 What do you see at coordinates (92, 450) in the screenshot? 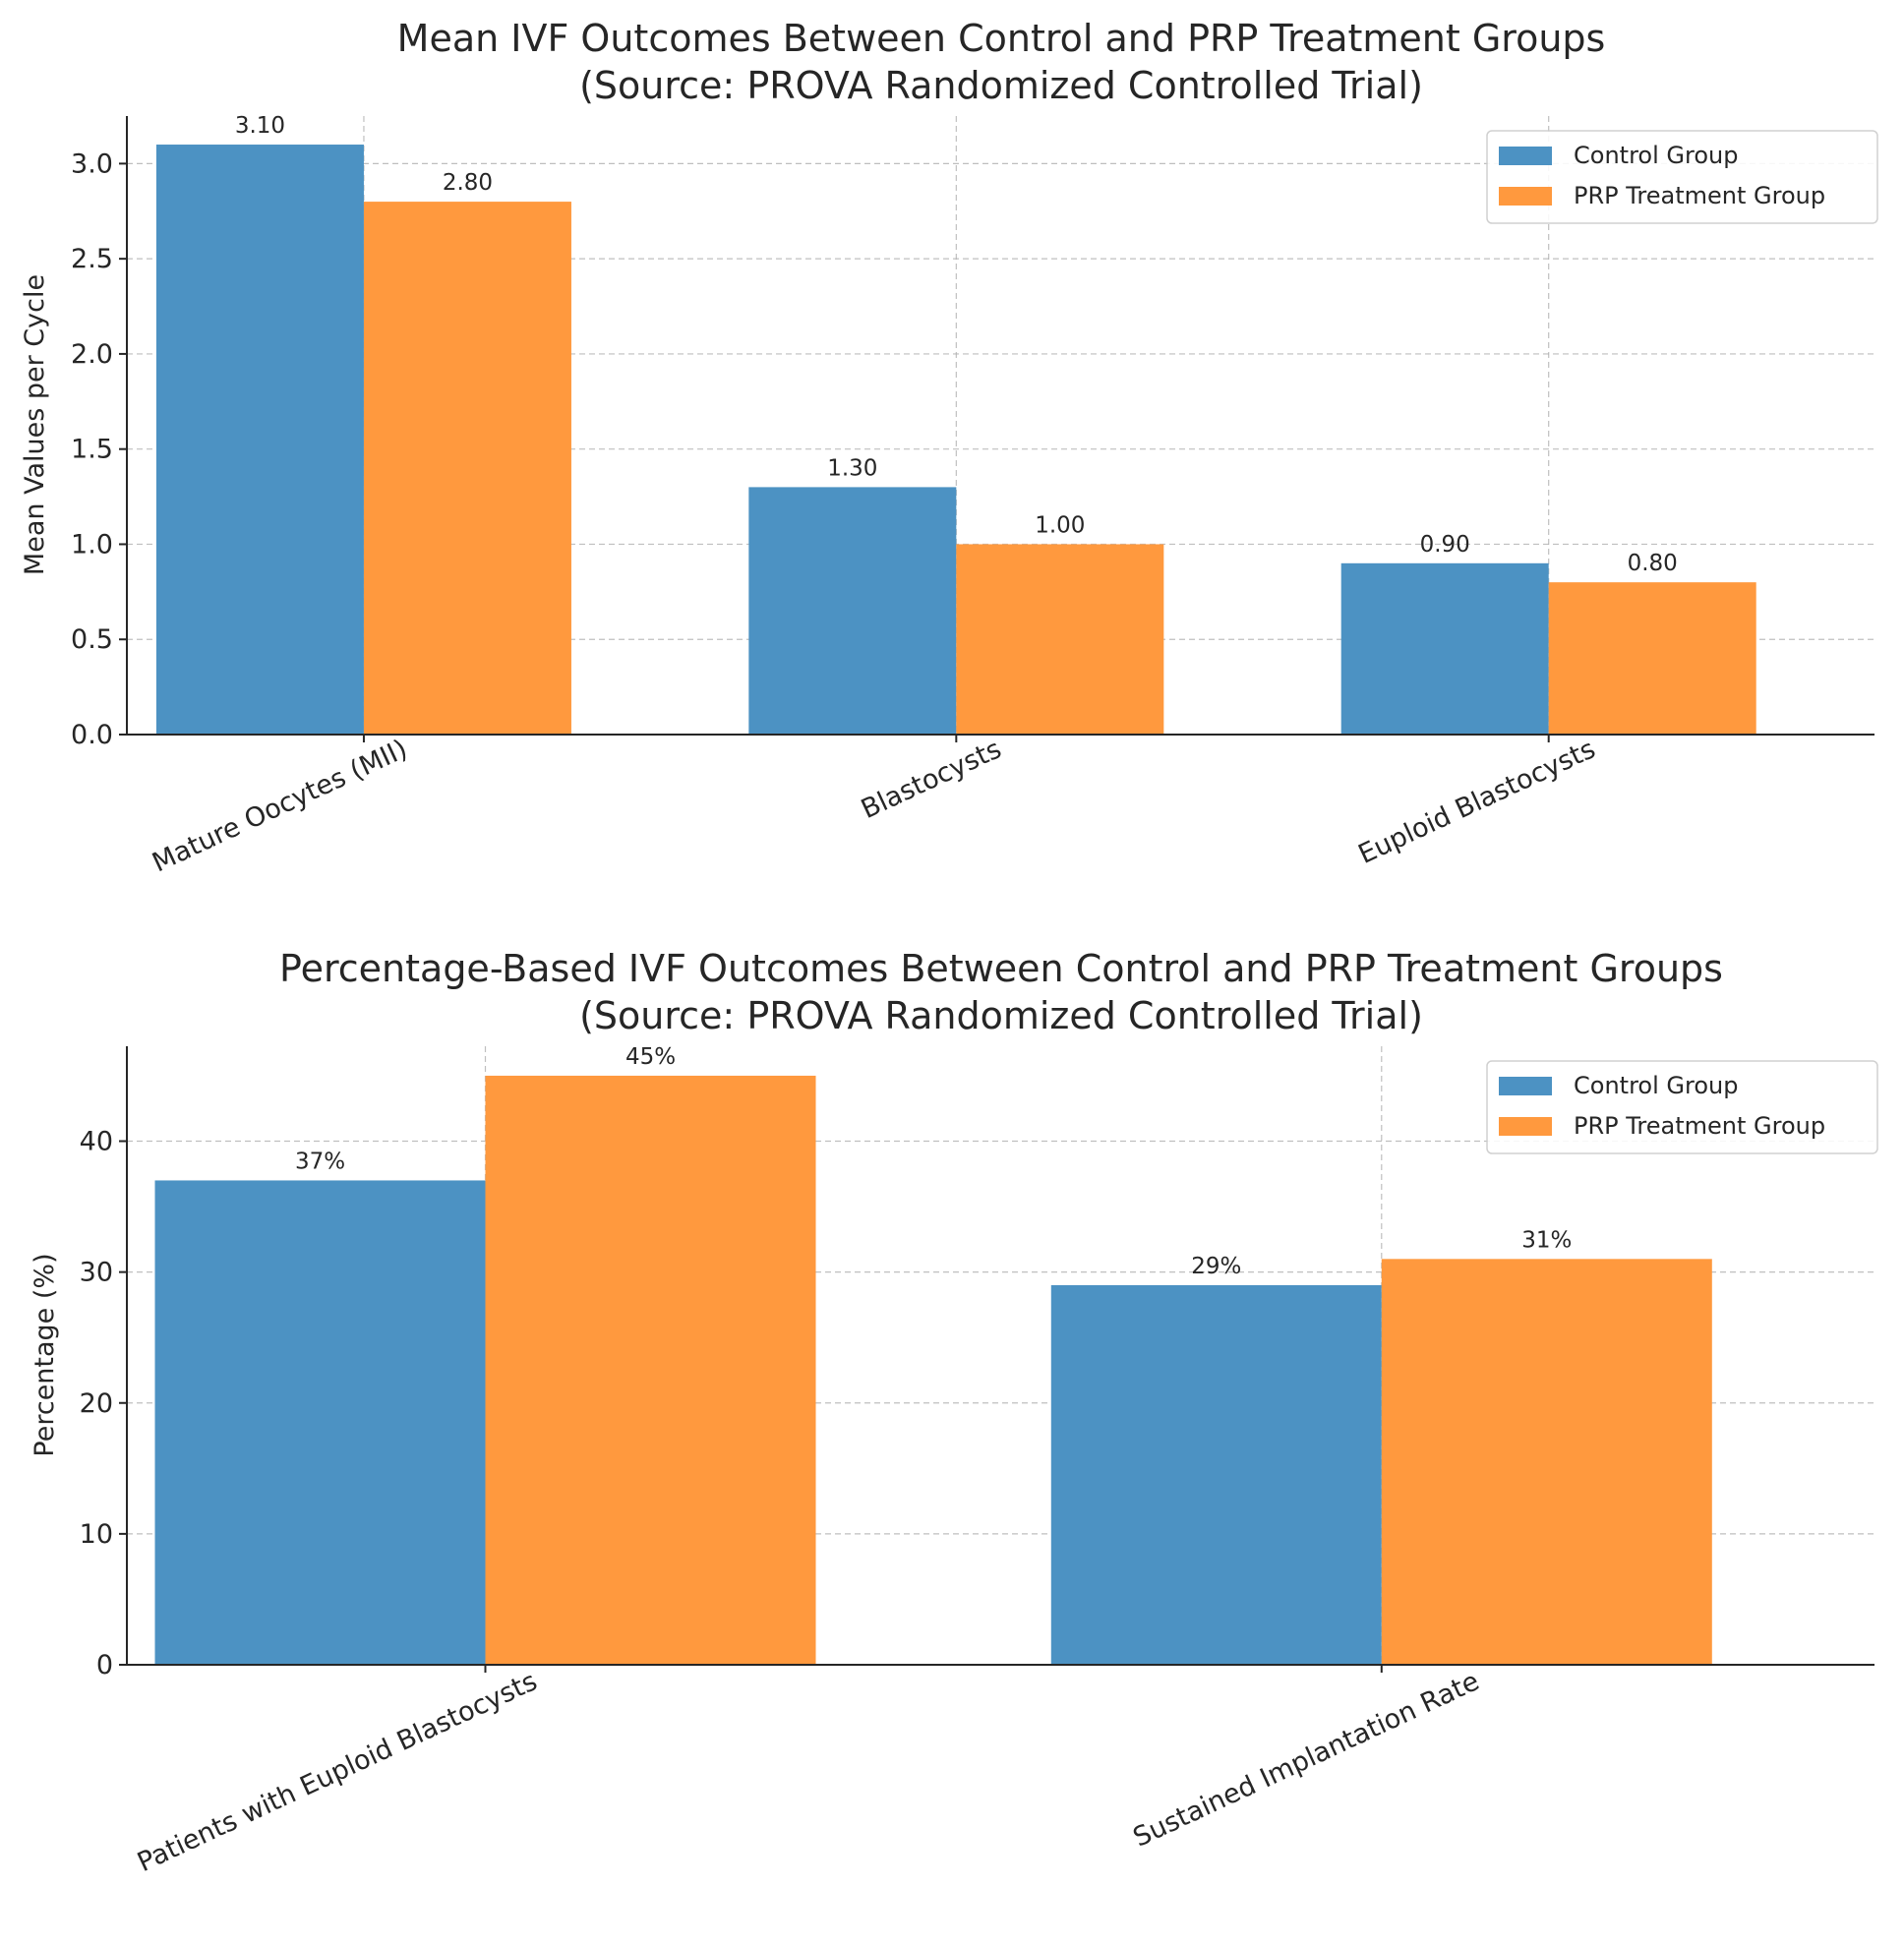
I see `ytick-label: 1.5` at bounding box center [92, 450].